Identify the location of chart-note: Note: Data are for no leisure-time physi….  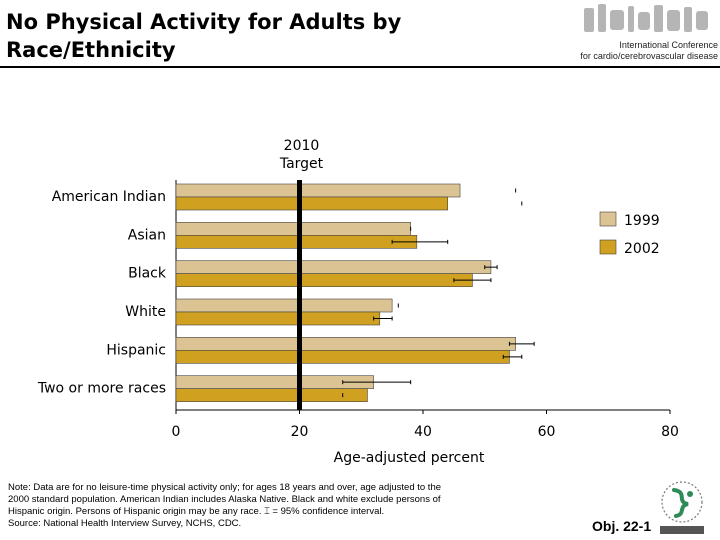
(268, 506).